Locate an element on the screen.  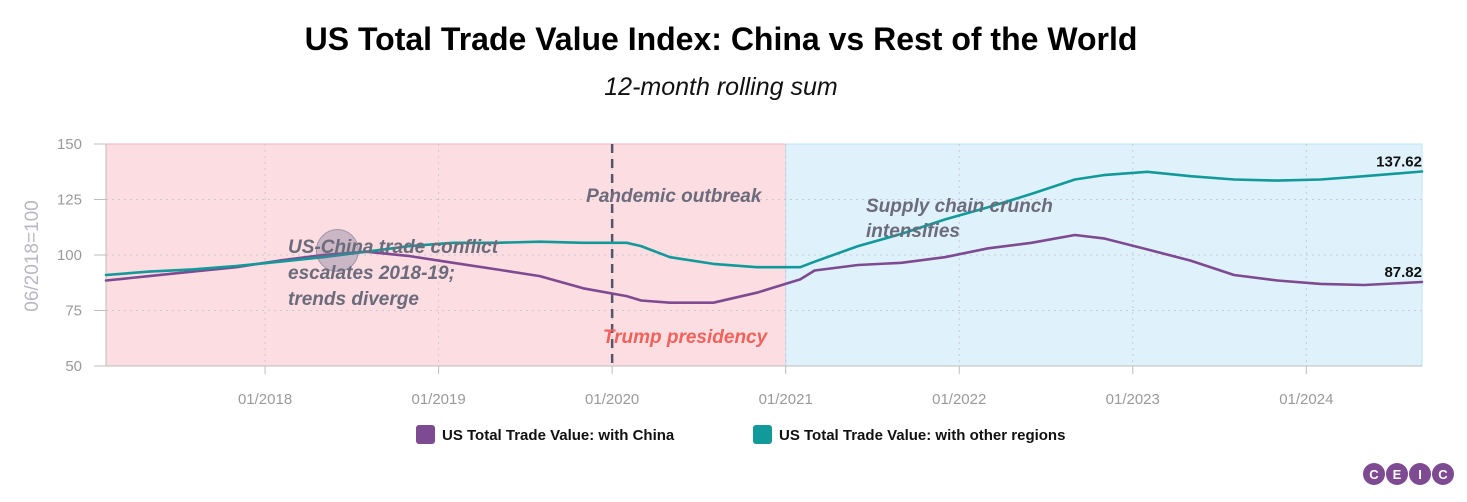
series-line-china is located at coordinates (764, 268).